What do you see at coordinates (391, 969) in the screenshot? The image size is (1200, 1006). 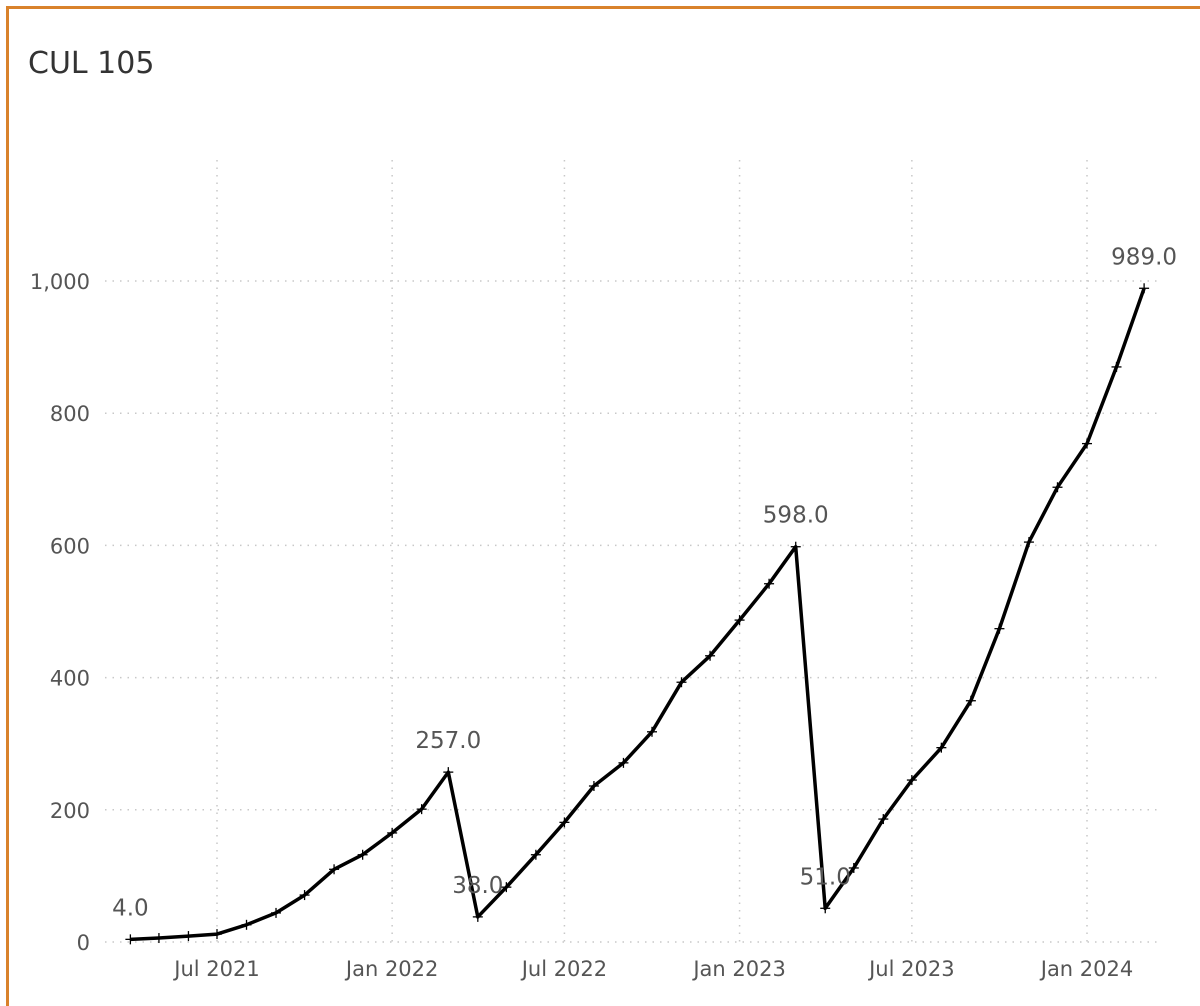 I see `x-tick-label: Jan 2022` at bounding box center [391, 969].